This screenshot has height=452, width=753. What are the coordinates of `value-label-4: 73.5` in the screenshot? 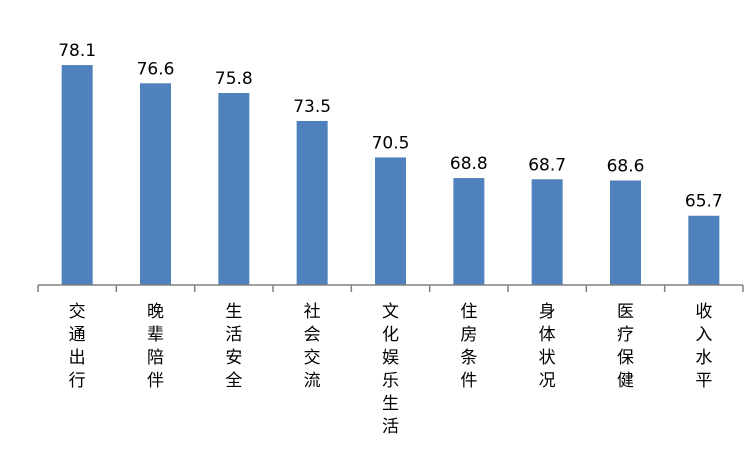 It's located at (312, 107).